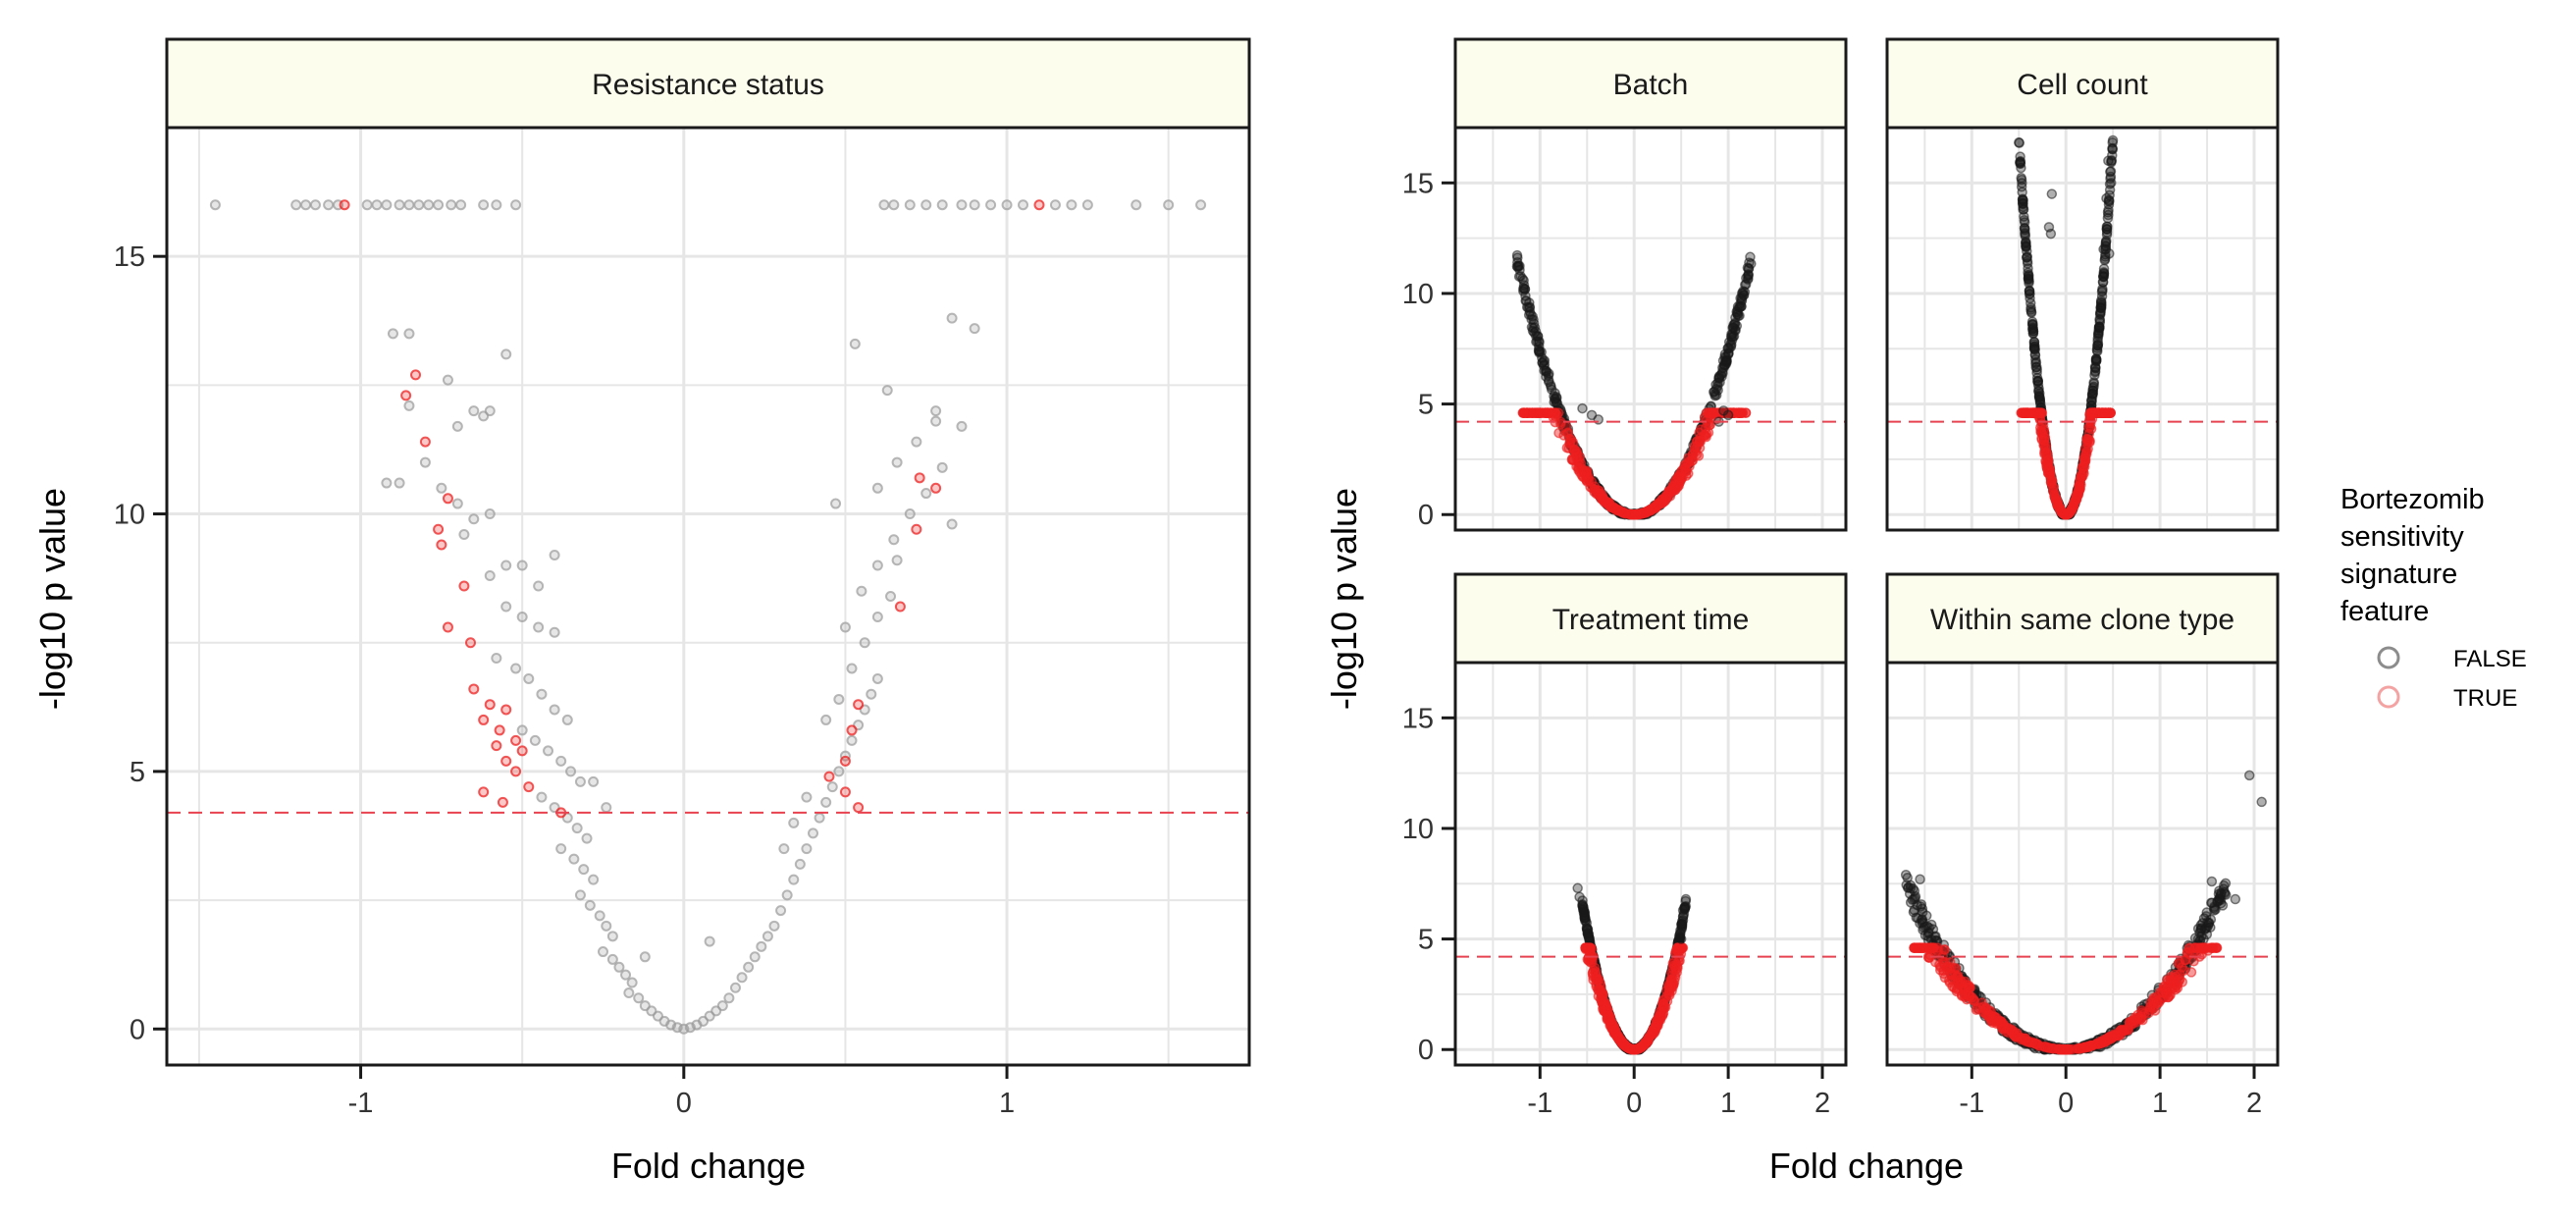  I want to click on facet-strip, so click(708, 83).